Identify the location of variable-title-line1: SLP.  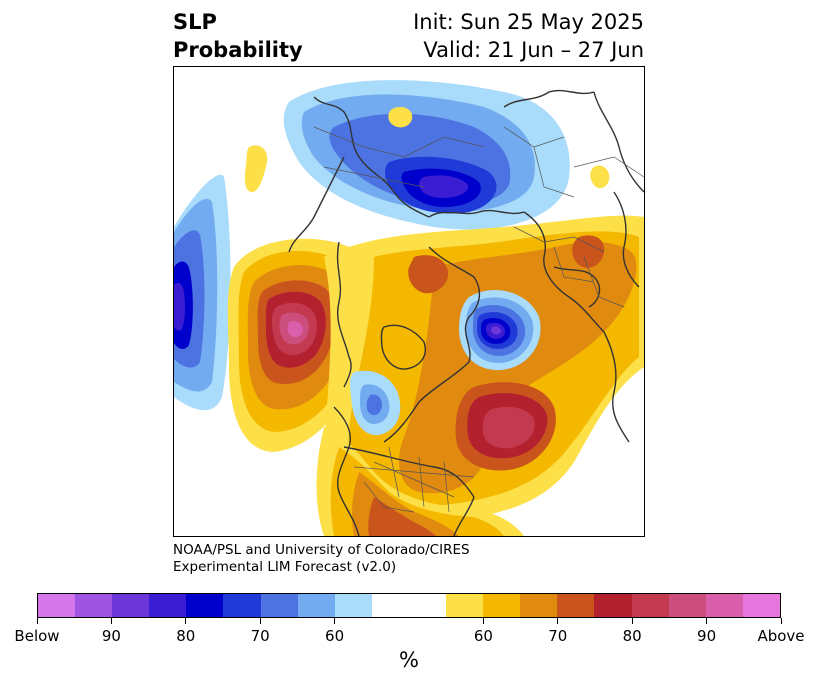
(195, 22).